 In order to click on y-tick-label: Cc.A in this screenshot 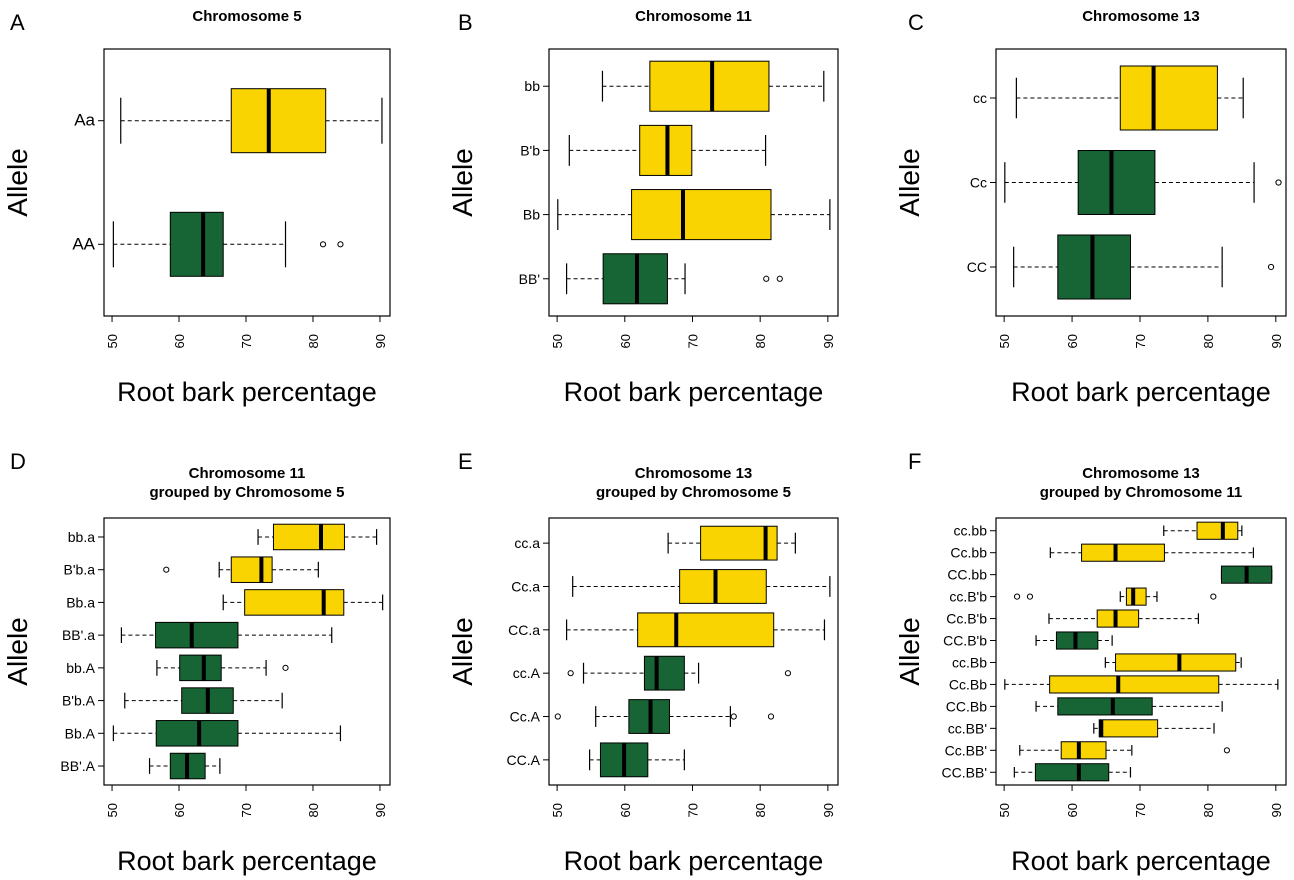, I will do `click(525, 717)`.